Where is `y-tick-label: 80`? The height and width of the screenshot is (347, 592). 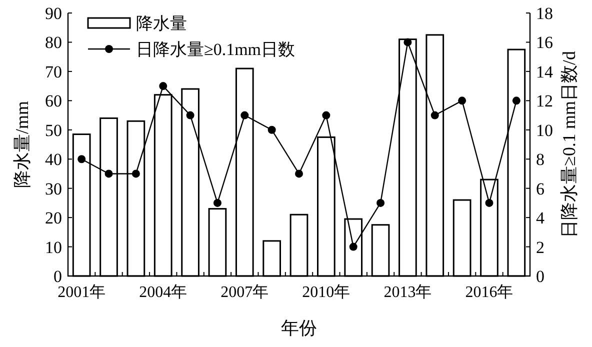
y-tick-label: 80 is located at coordinates (53, 42).